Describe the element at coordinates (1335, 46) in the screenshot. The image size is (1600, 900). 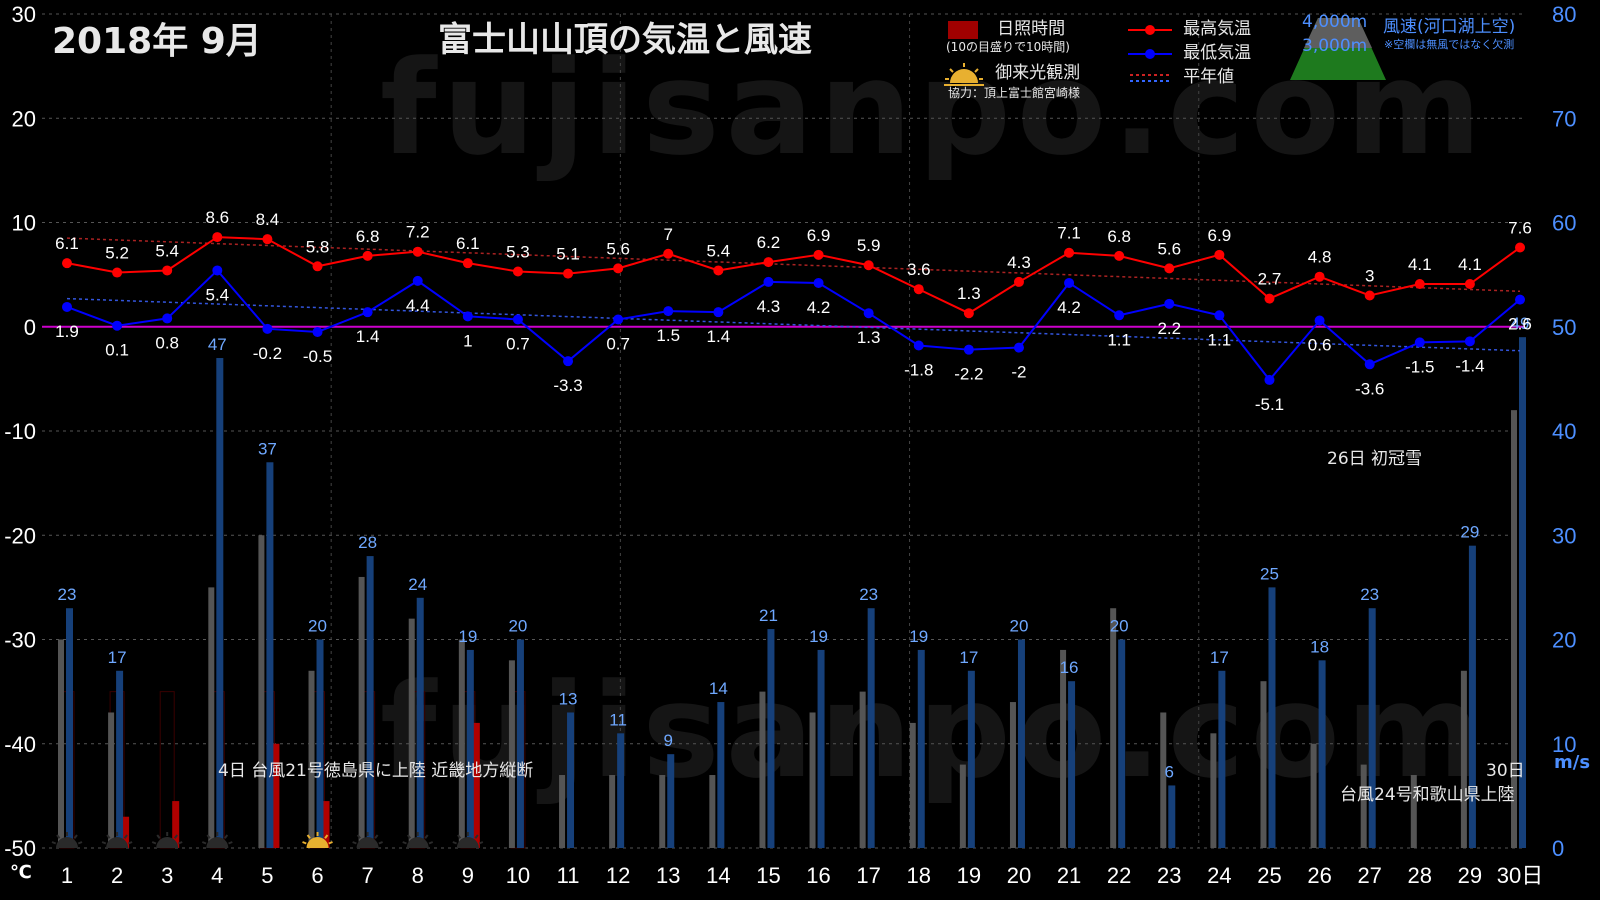
I see `legend-alt-3000: 3,000m` at that location.